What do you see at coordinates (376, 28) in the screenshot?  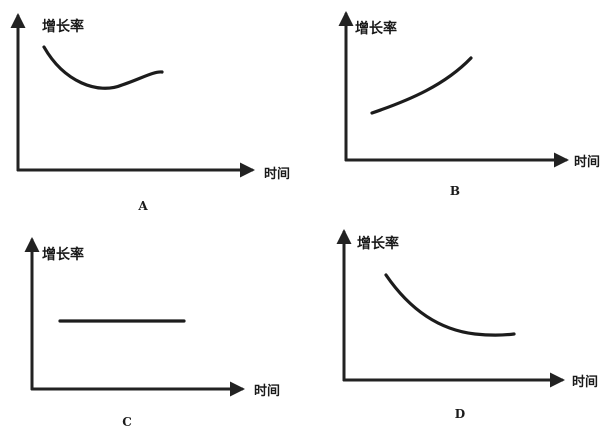 I see `panel-b-y-axis-label: 增长率` at bounding box center [376, 28].